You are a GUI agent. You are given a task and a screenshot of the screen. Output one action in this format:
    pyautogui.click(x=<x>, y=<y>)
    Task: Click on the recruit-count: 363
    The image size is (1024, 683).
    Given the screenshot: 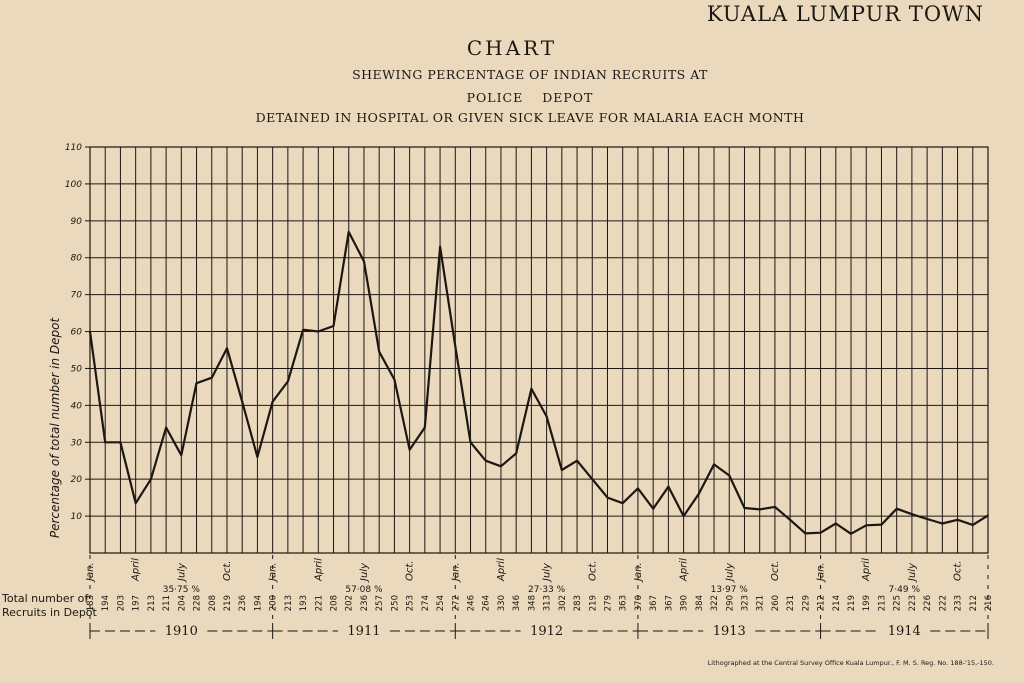 What is the action you would take?
    pyautogui.click(x=624, y=603)
    